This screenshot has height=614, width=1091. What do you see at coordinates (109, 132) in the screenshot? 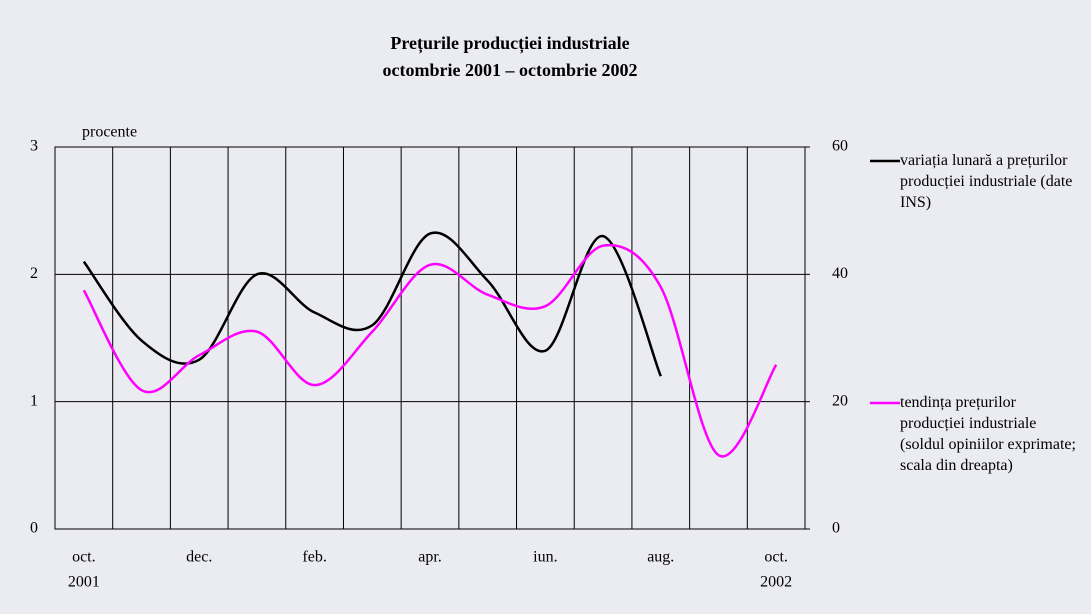
I see `y-axis-label: procente` at bounding box center [109, 132].